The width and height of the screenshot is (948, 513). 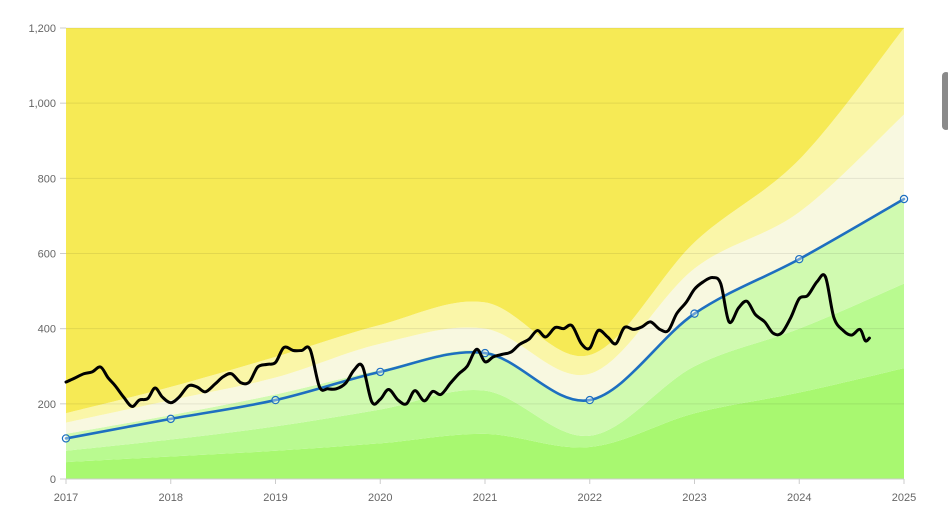 What do you see at coordinates (945, 101) in the screenshot?
I see `scrollbar-thumb` at bounding box center [945, 101].